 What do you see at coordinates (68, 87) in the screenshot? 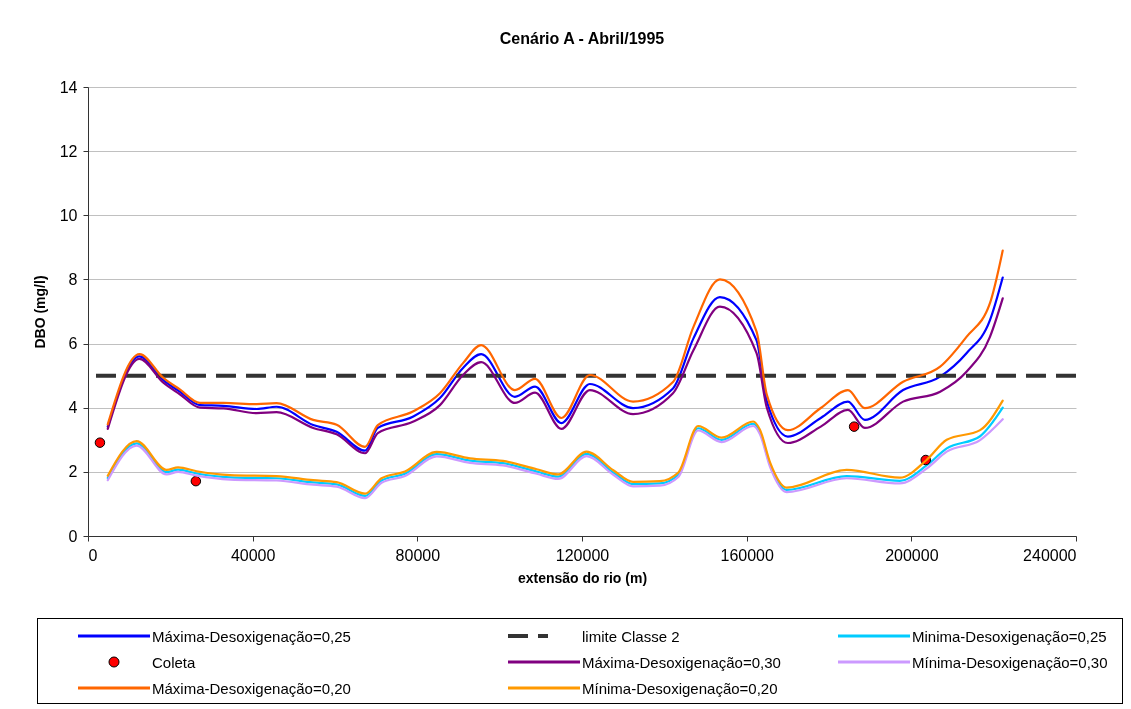
I see `y-tick-label: 14` at bounding box center [68, 87].